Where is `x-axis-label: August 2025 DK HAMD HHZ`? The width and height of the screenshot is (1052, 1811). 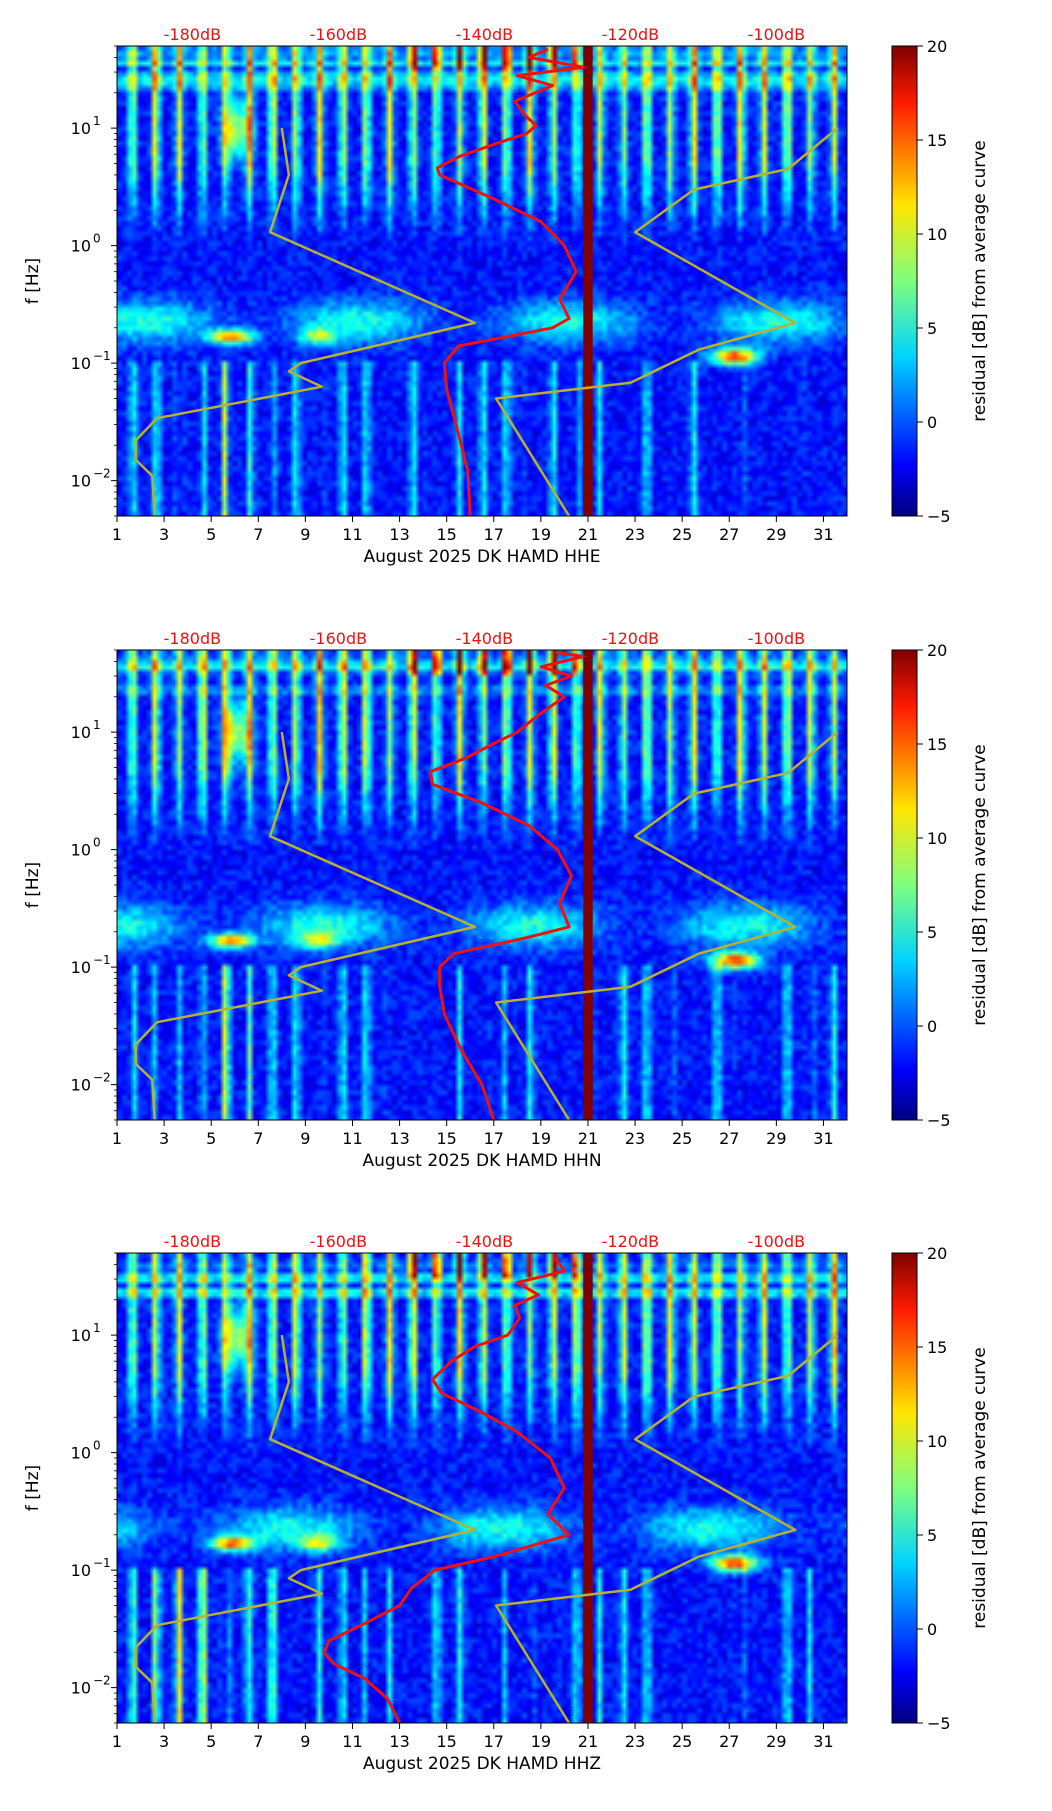
x-axis-label: August 2025 DK HAMD HHZ is located at coordinates (482, 1764).